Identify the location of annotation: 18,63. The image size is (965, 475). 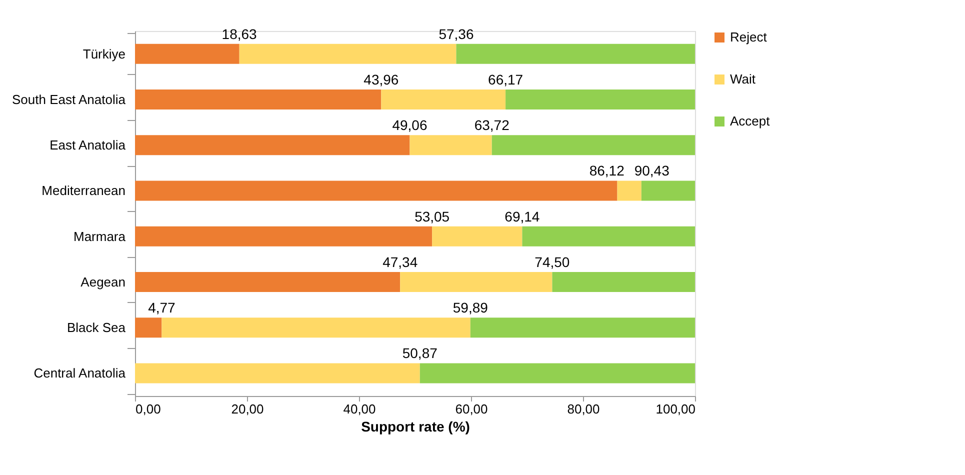
(240, 34).